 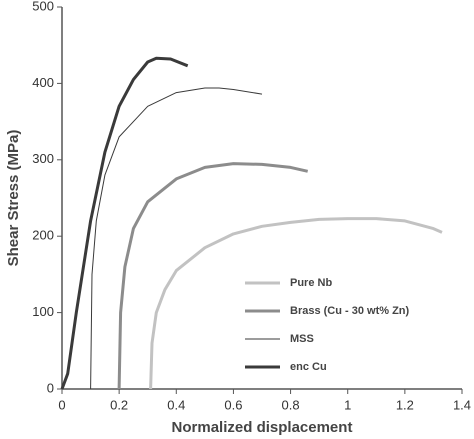 I want to click on x-tick-label: 0.8, so click(x=291, y=404).